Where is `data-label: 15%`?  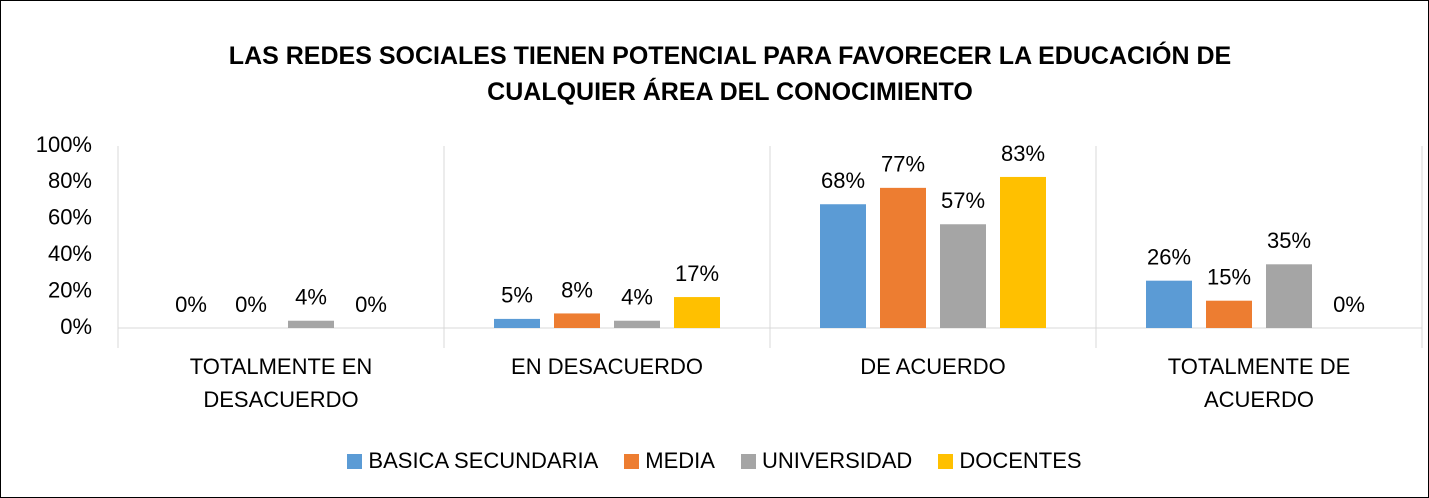
data-label: 15% is located at coordinates (1229, 277).